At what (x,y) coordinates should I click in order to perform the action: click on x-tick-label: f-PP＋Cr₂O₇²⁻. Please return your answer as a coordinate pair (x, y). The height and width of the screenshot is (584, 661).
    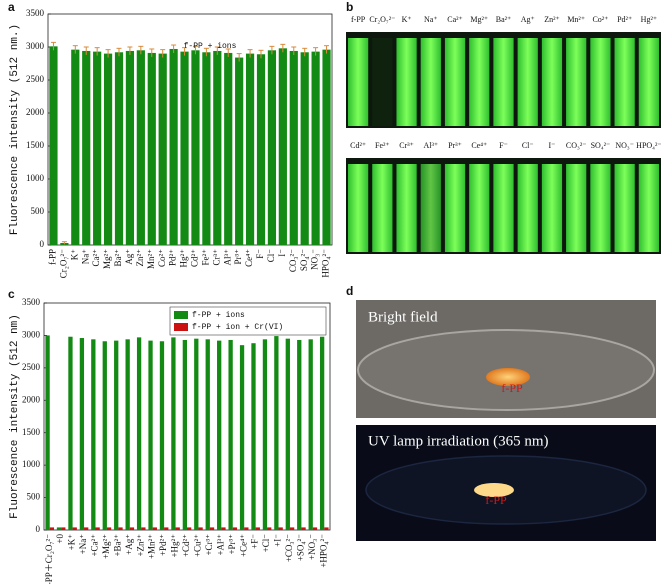
    Looking at the image, I should click on (49, 559).